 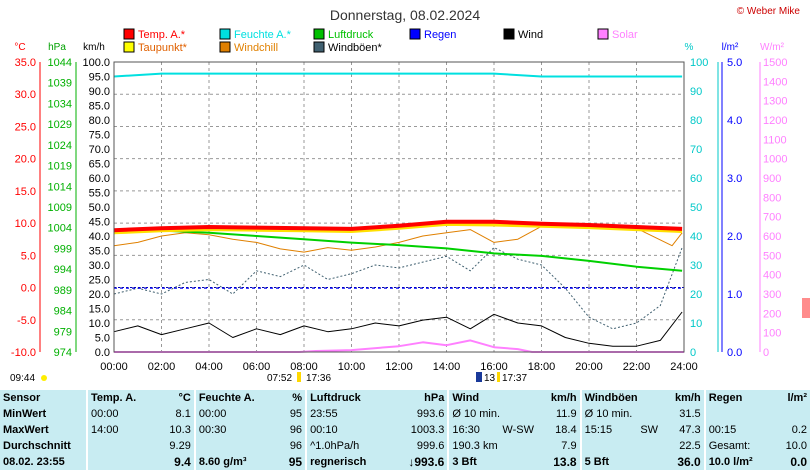 What do you see at coordinates (96, 63) in the screenshot?
I see `wind-tick: 100.0` at bounding box center [96, 63].